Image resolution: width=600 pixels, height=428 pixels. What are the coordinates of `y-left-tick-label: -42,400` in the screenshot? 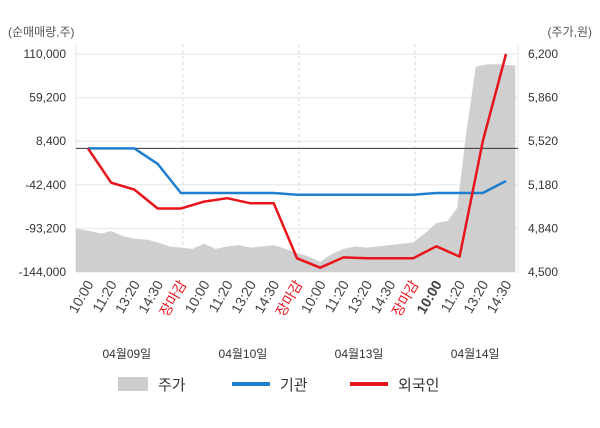 It's located at (45, 185).